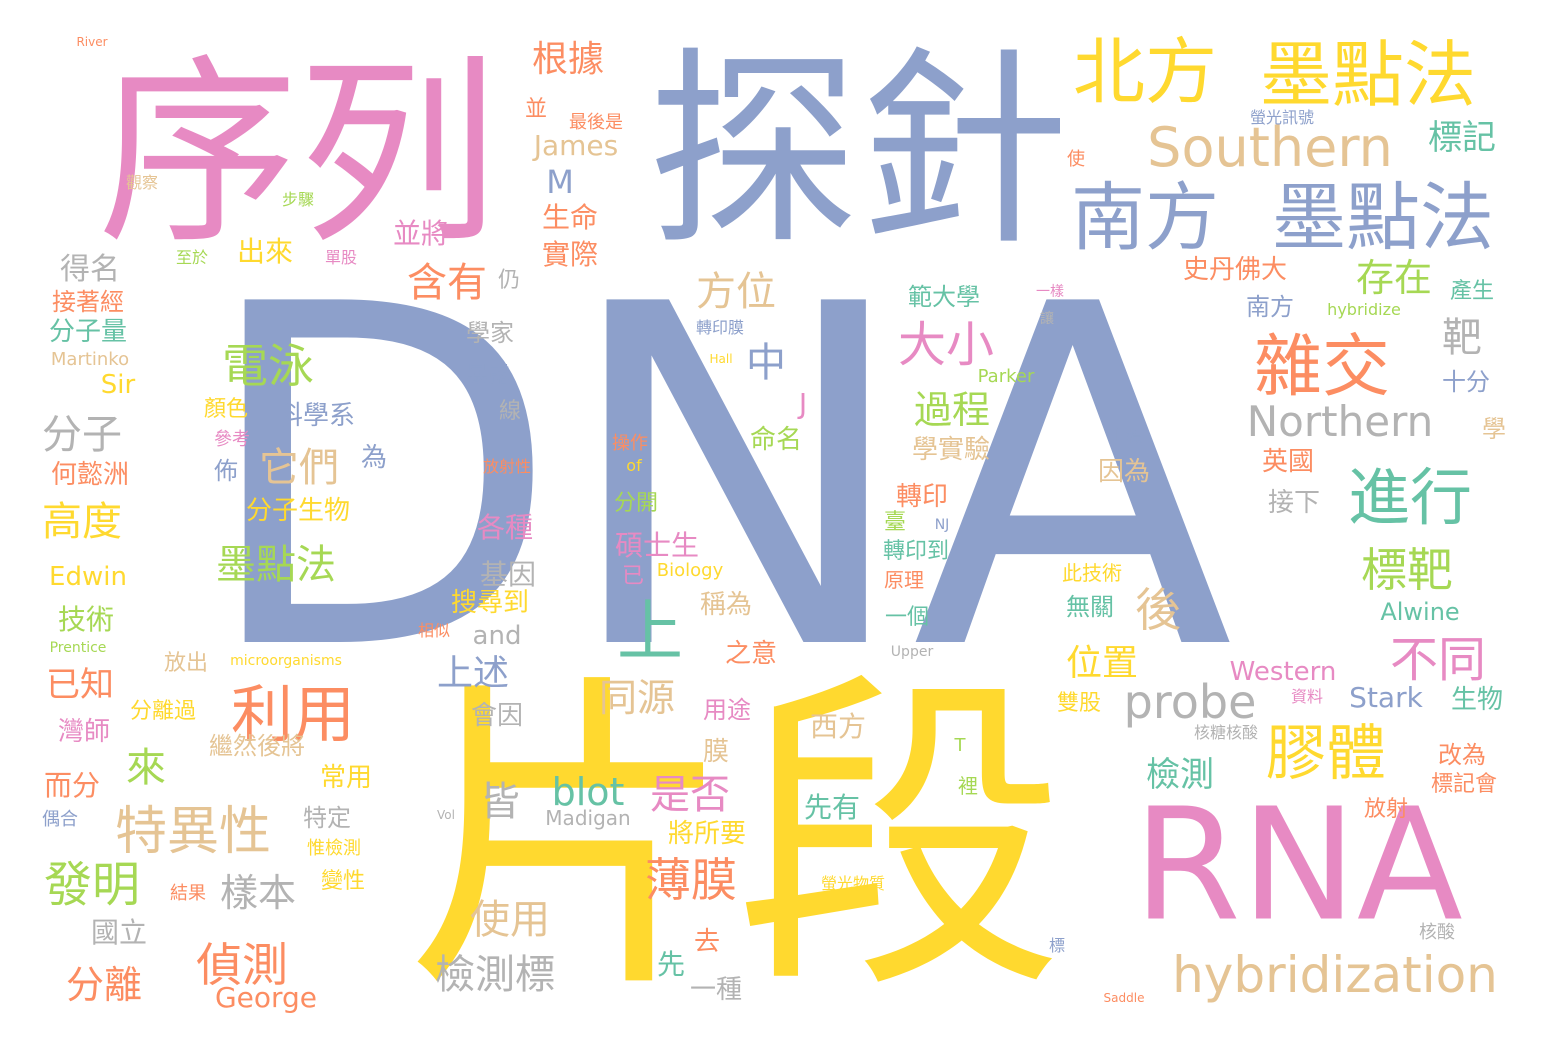  What do you see at coordinates (242, 965) in the screenshot?
I see `word: 偵測` at bounding box center [242, 965].